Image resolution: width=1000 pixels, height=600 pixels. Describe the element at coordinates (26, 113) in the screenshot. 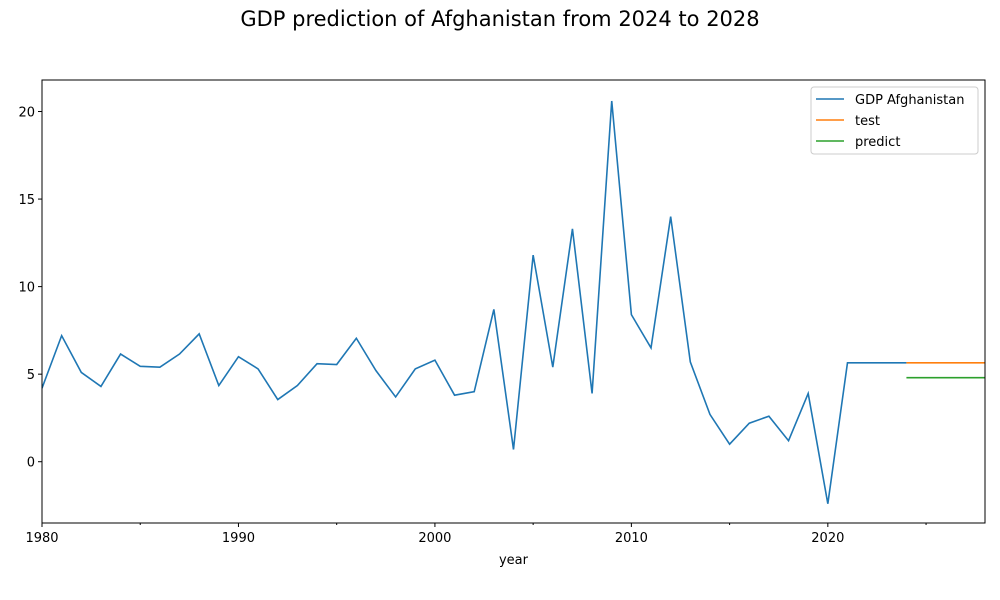

I see `y-tick-label: 20` at that location.